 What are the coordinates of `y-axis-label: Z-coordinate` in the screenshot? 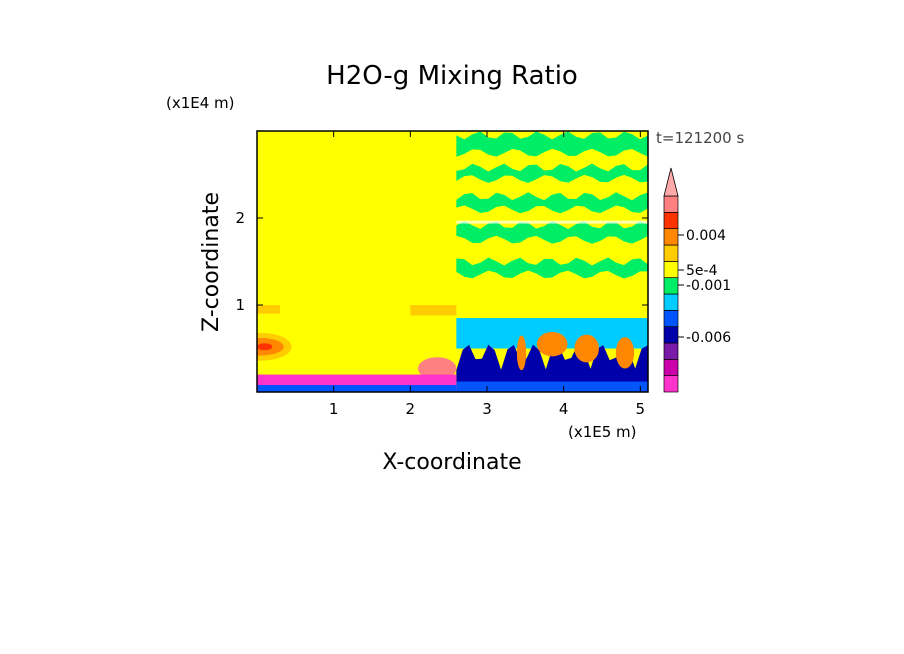 It's located at (211, 262).